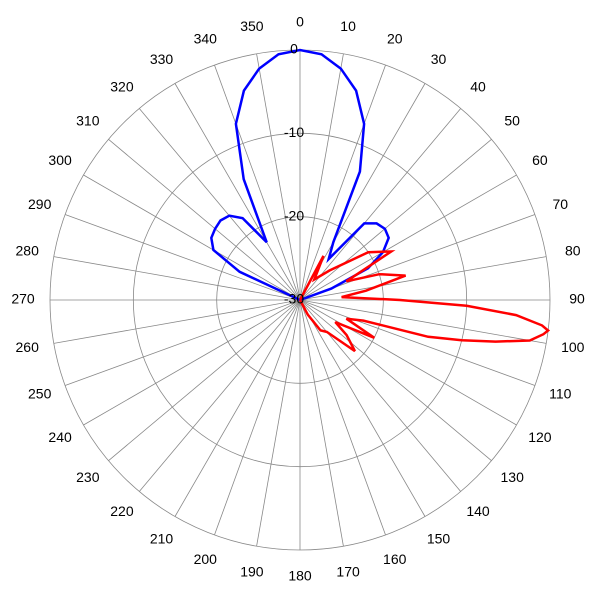 The height and width of the screenshot is (600, 600). What do you see at coordinates (294, 132) in the screenshot?
I see `radial-tick-label: -10` at bounding box center [294, 132].